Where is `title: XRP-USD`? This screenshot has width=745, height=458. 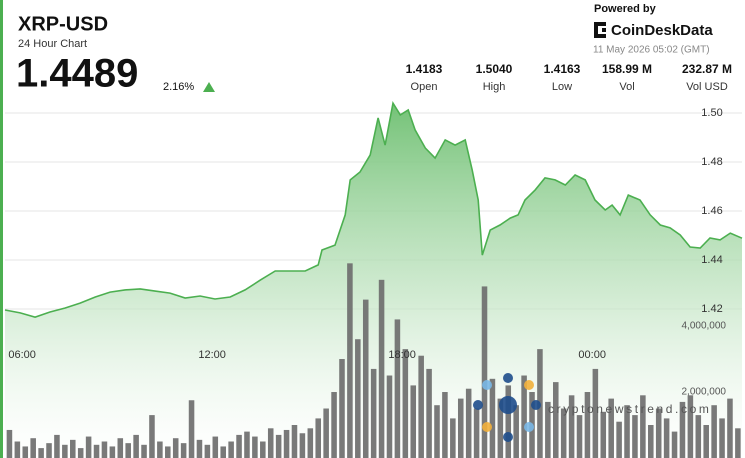
title: XRP-USD is located at coordinates (63, 24).